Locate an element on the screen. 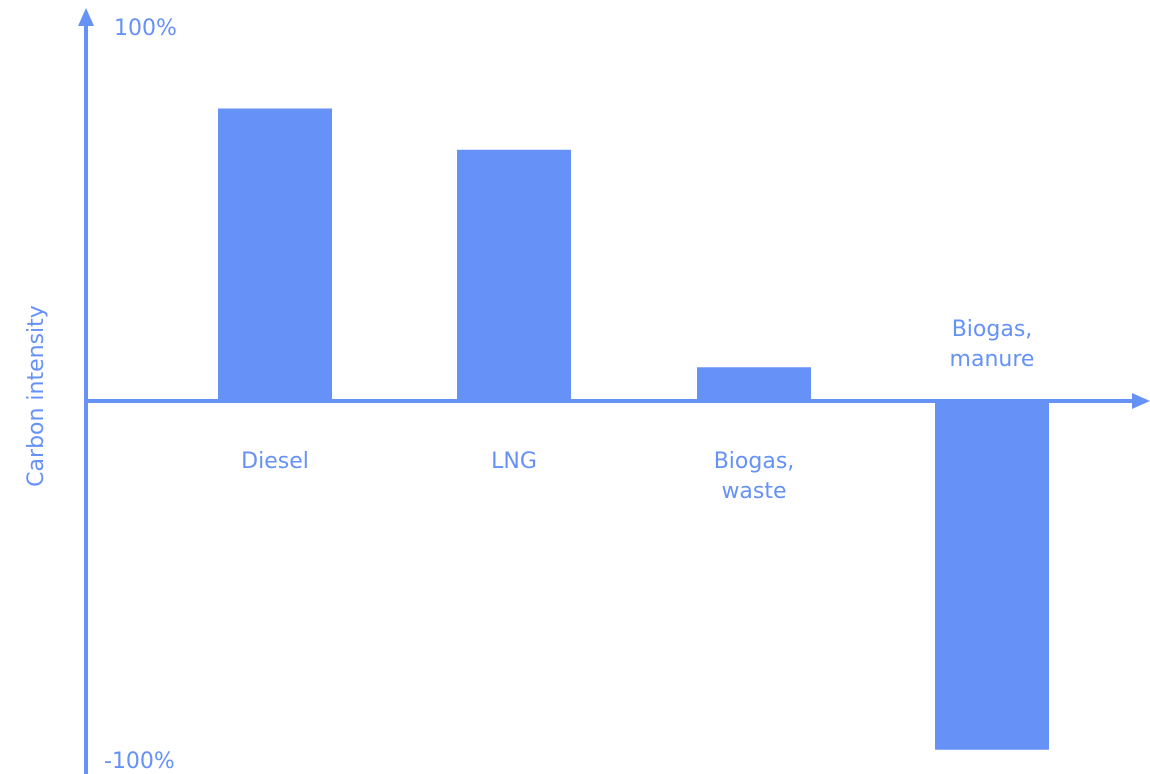  category-label-line: waste is located at coordinates (753, 491).